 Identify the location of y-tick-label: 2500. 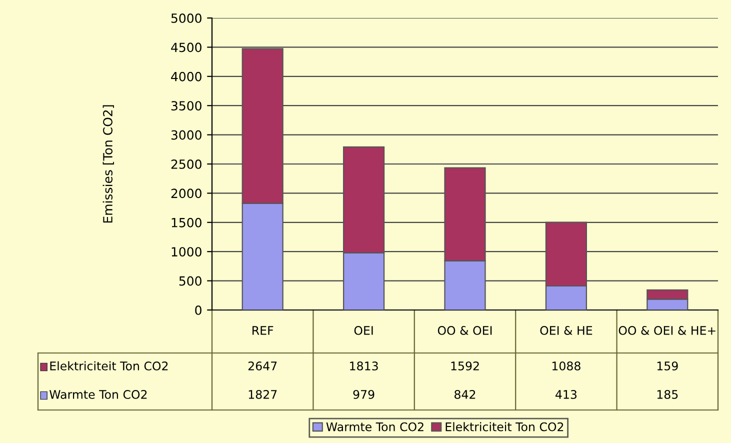
(186, 164).